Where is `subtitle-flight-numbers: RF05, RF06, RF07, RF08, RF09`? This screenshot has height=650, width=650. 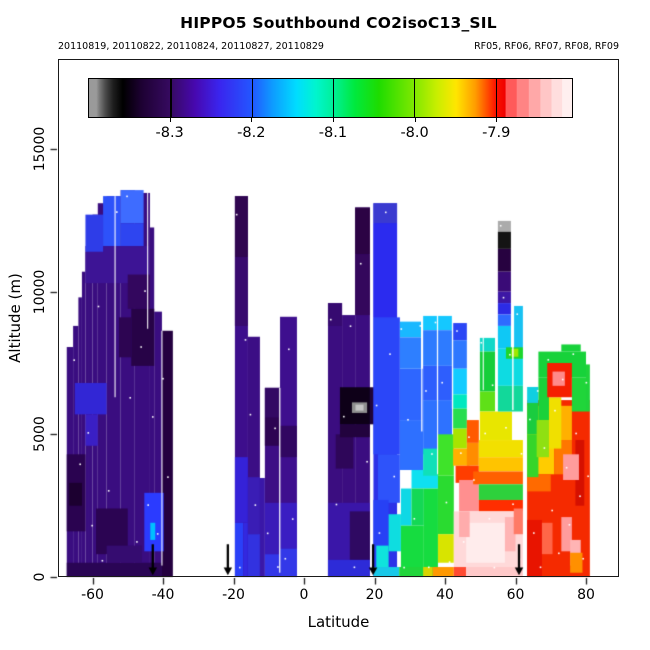 subtitle-flight-numbers: RF05, RF06, RF07, RF08, RF09 is located at coordinates (546, 46).